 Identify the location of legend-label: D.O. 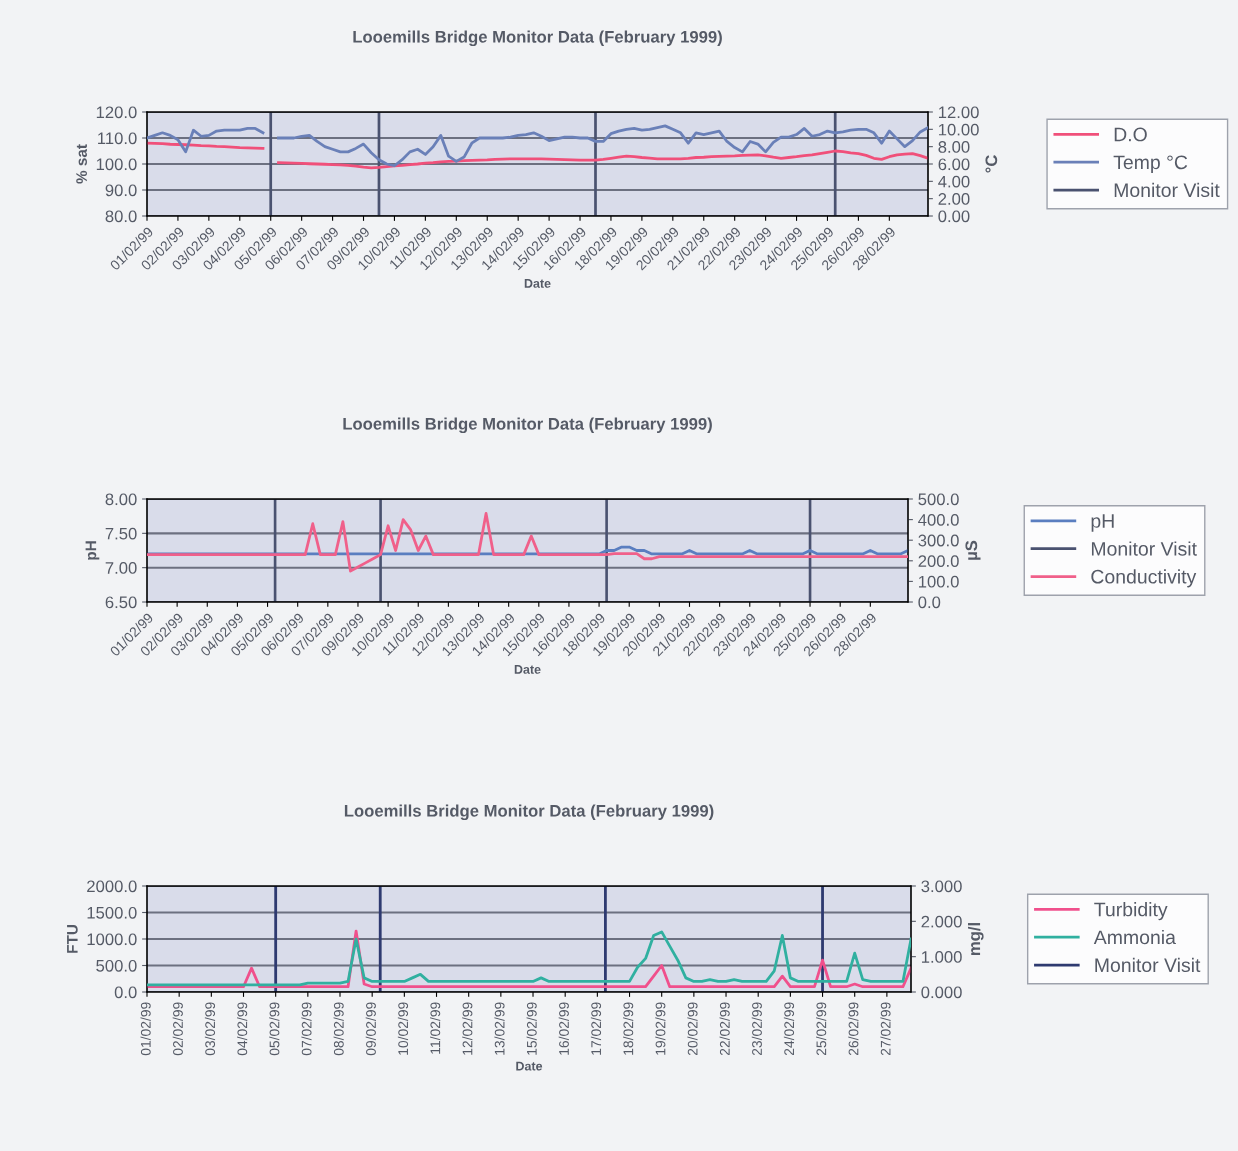
(1130, 134).